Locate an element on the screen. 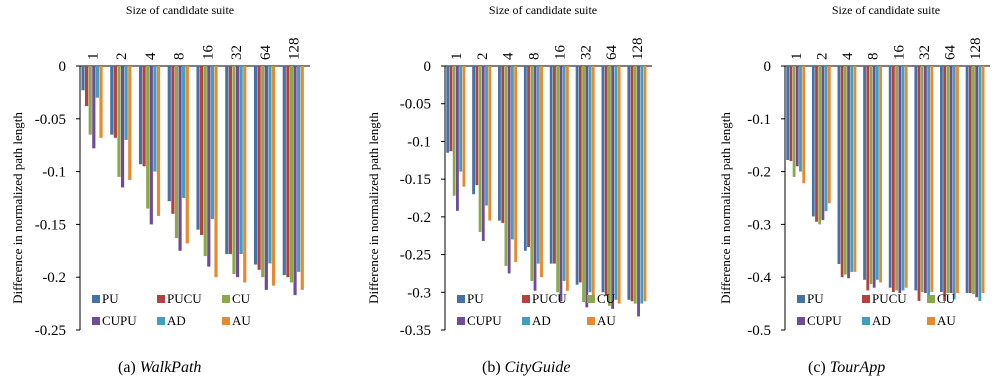 Image resolution: width=1001 pixels, height=381 pixels. legend-label: AD is located at coordinates (541, 320).